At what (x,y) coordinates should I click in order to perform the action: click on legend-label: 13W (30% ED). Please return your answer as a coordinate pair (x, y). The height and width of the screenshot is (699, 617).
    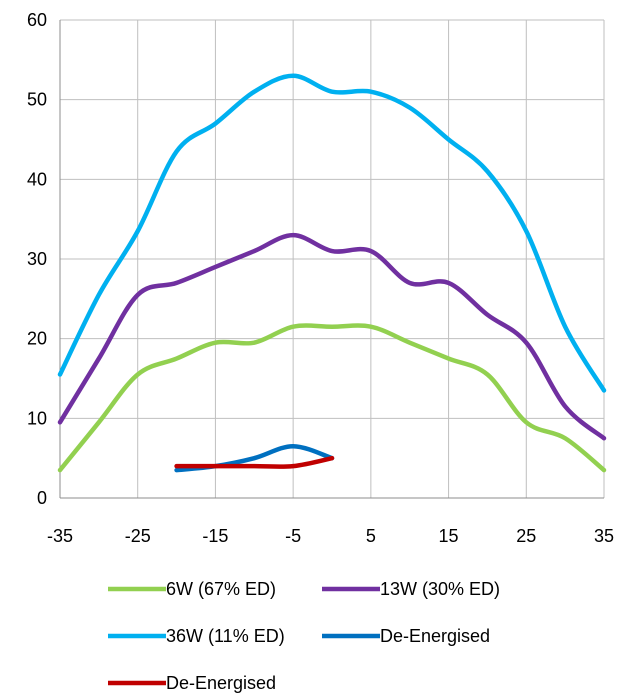
    Looking at the image, I should click on (440, 589).